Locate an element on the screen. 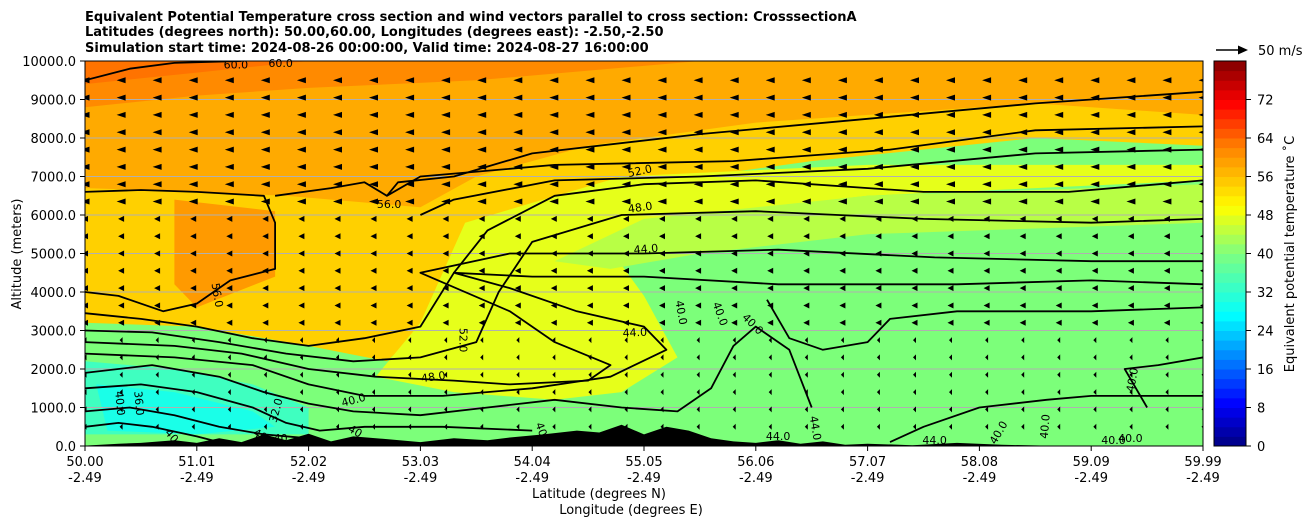 The width and height of the screenshot is (1308, 526). y-tick-label: 4000.0 is located at coordinates (54, 293).